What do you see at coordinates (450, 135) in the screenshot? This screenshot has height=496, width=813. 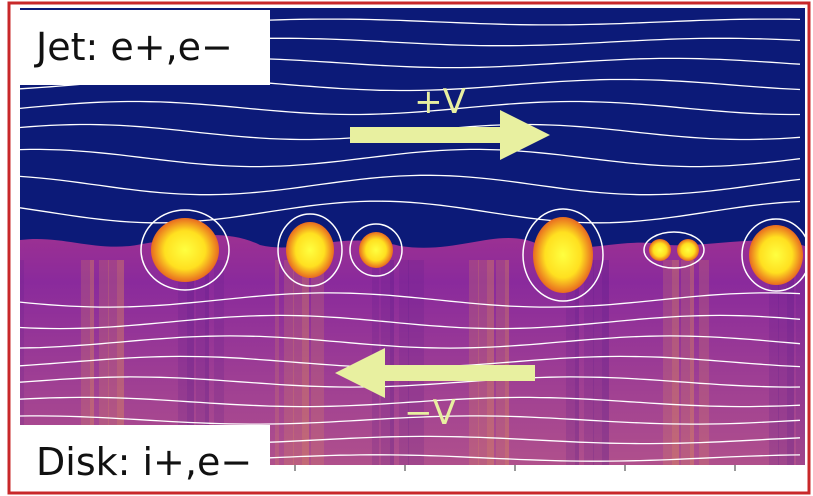 I see `arrow-right` at bounding box center [450, 135].